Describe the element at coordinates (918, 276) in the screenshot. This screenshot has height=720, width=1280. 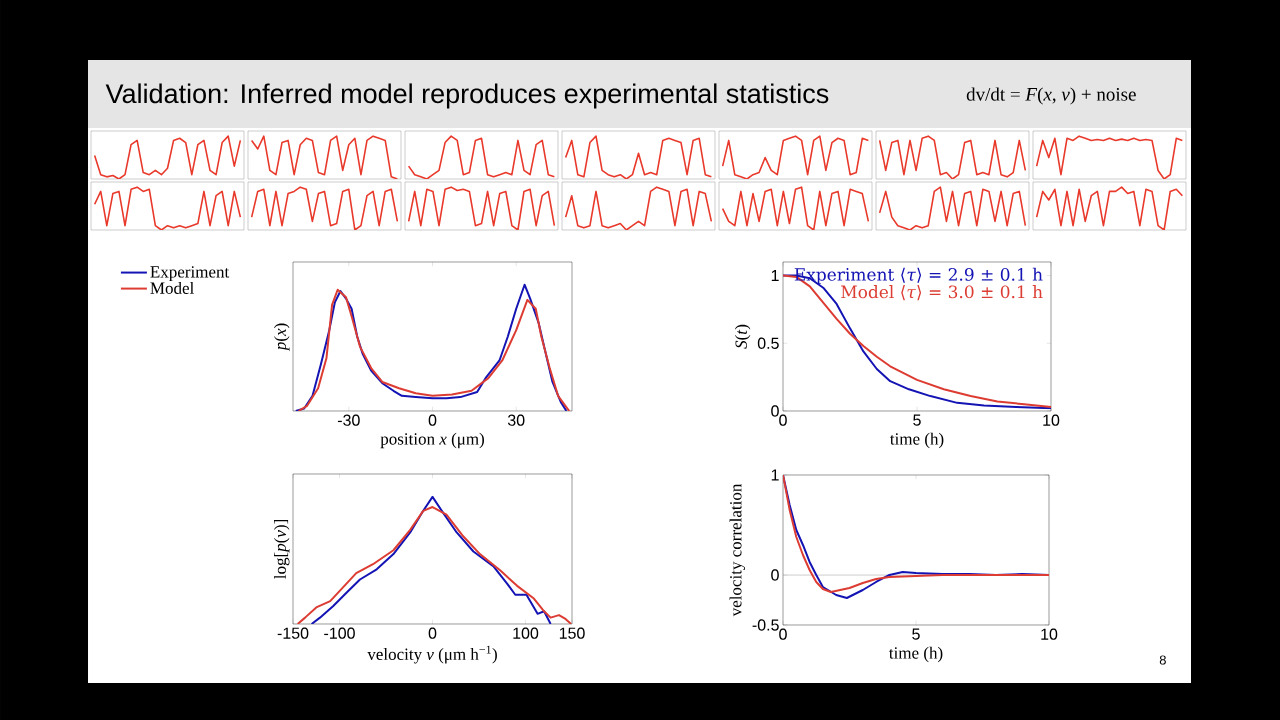
I see `series-label: Experiment ⟨τ⟩ = 2.9 ± 0.1 h` at that location.